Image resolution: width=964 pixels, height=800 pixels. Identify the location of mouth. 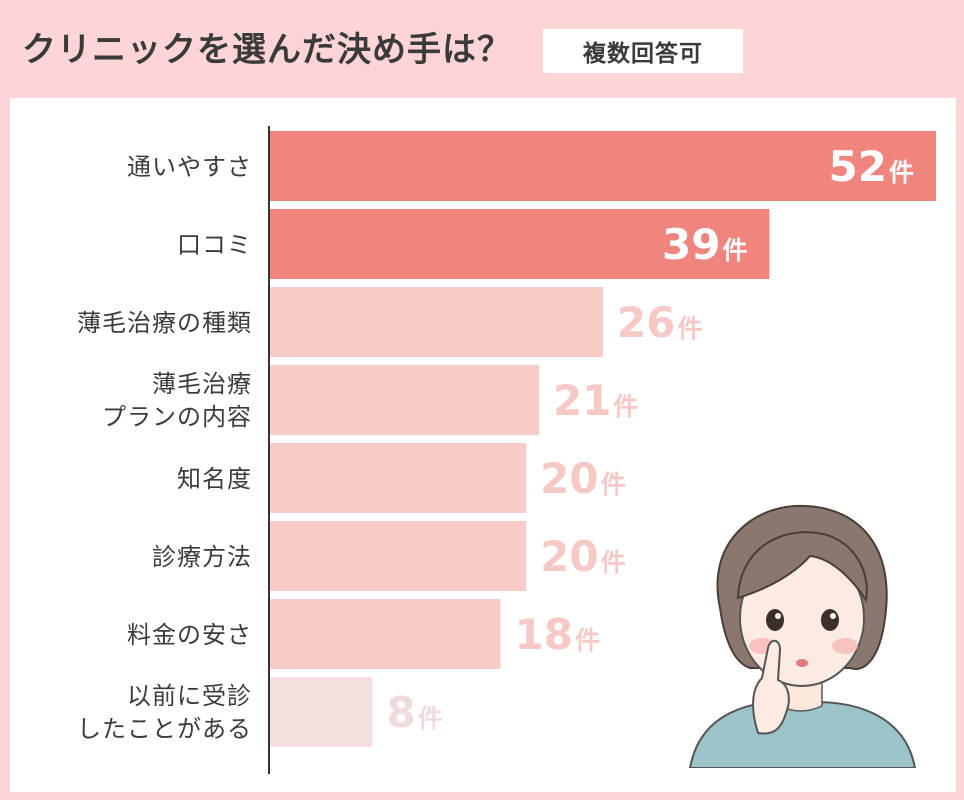
(802, 663).